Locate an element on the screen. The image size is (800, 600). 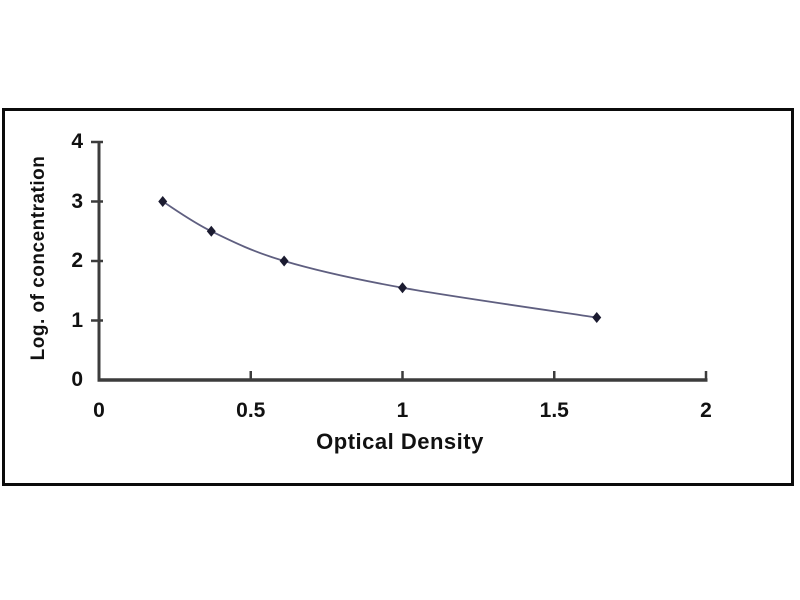
y-tick-label: 2 is located at coordinates (77, 260).